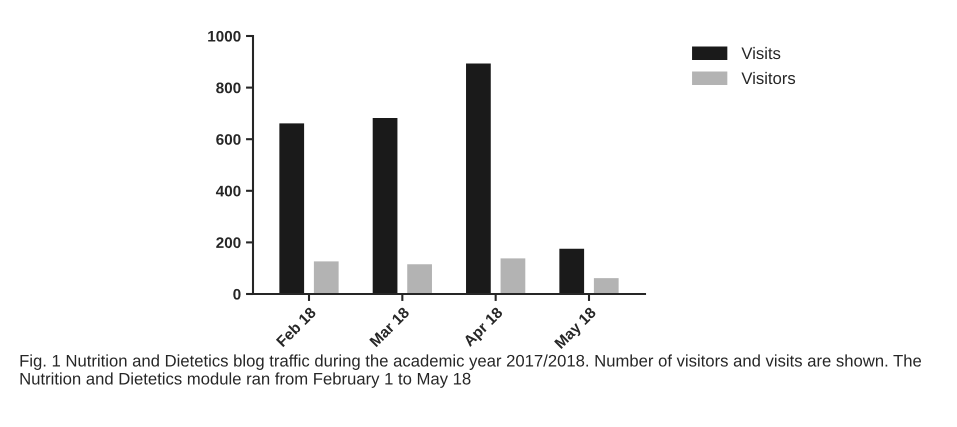 This screenshot has height=427, width=957. What do you see at coordinates (296, 327) in the screenshot?
I see `x-tick-label: Feb 18` at bounding box center [296, 327].